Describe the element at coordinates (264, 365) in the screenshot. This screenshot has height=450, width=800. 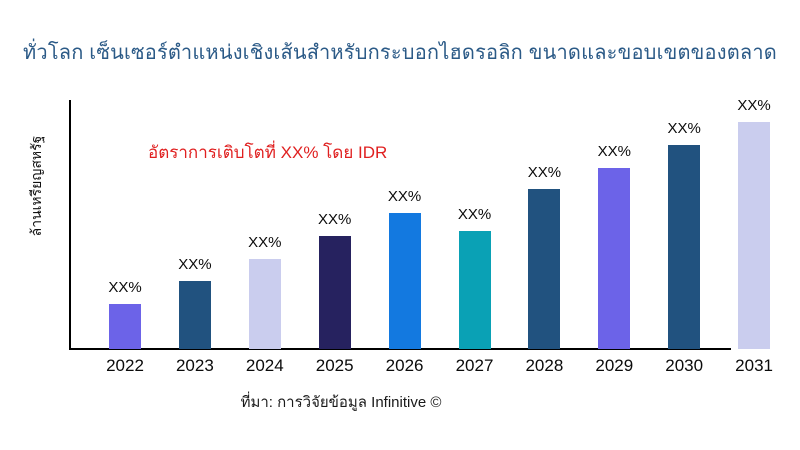
I see `x-tick-2024: 2024` at that location.